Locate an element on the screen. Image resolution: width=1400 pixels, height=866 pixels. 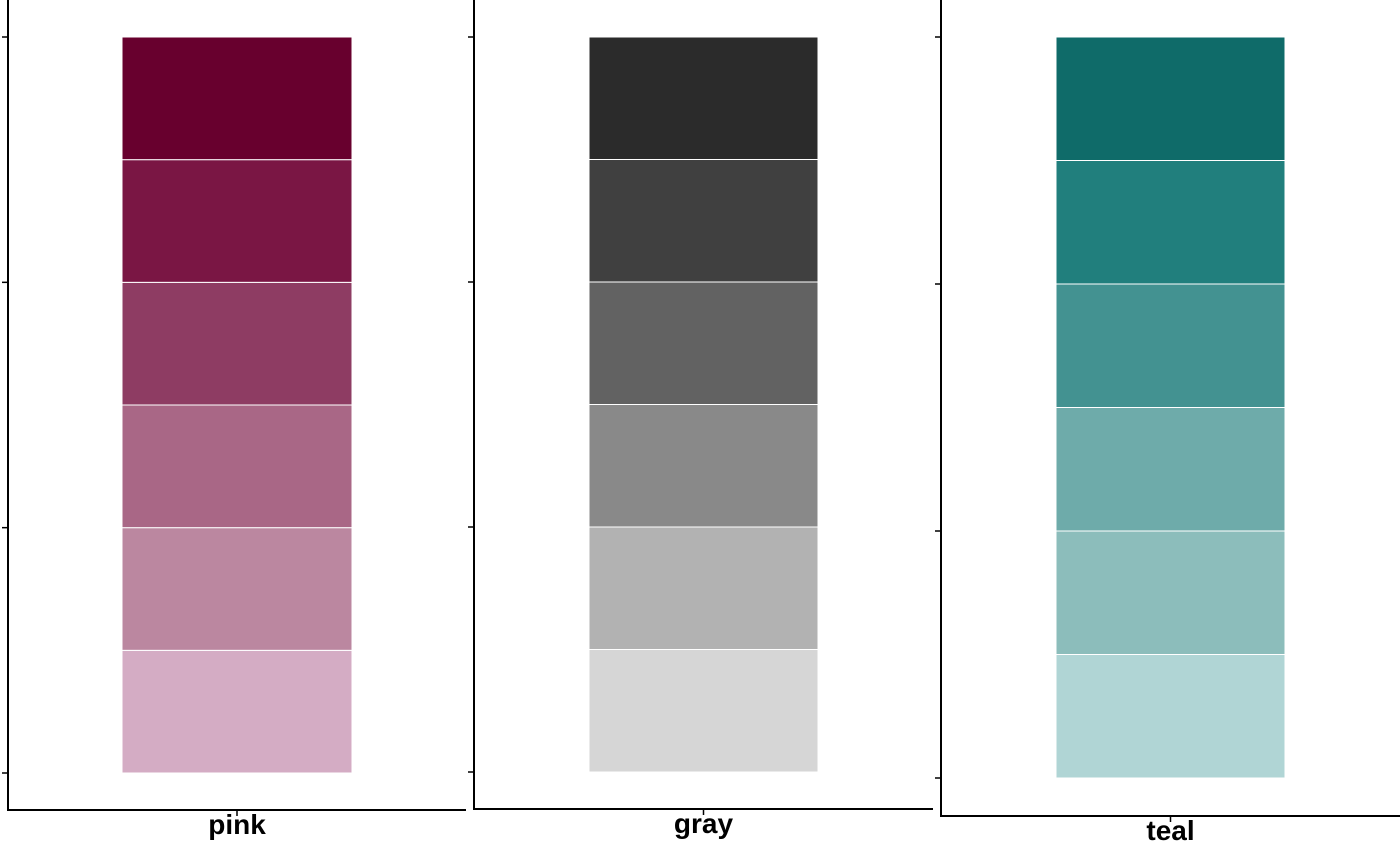
category-label: pink is located at coordinates (237, 824).